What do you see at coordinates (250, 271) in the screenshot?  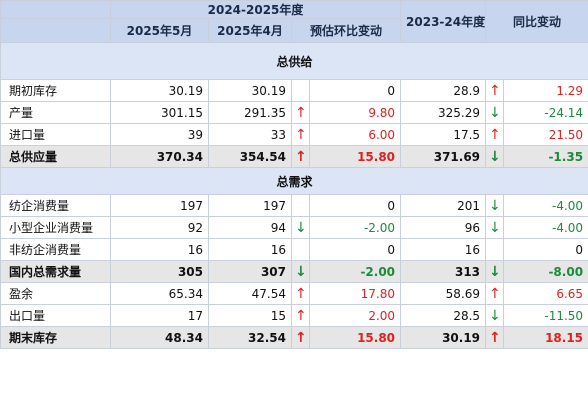 I see `value-apr-2025: 307` at bounding box center [250, 271].